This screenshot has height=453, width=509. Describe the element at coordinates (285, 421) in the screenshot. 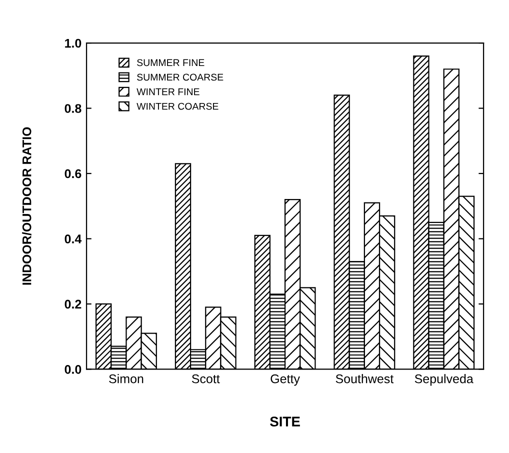

I see `x-axis-title: SITE` at that location.